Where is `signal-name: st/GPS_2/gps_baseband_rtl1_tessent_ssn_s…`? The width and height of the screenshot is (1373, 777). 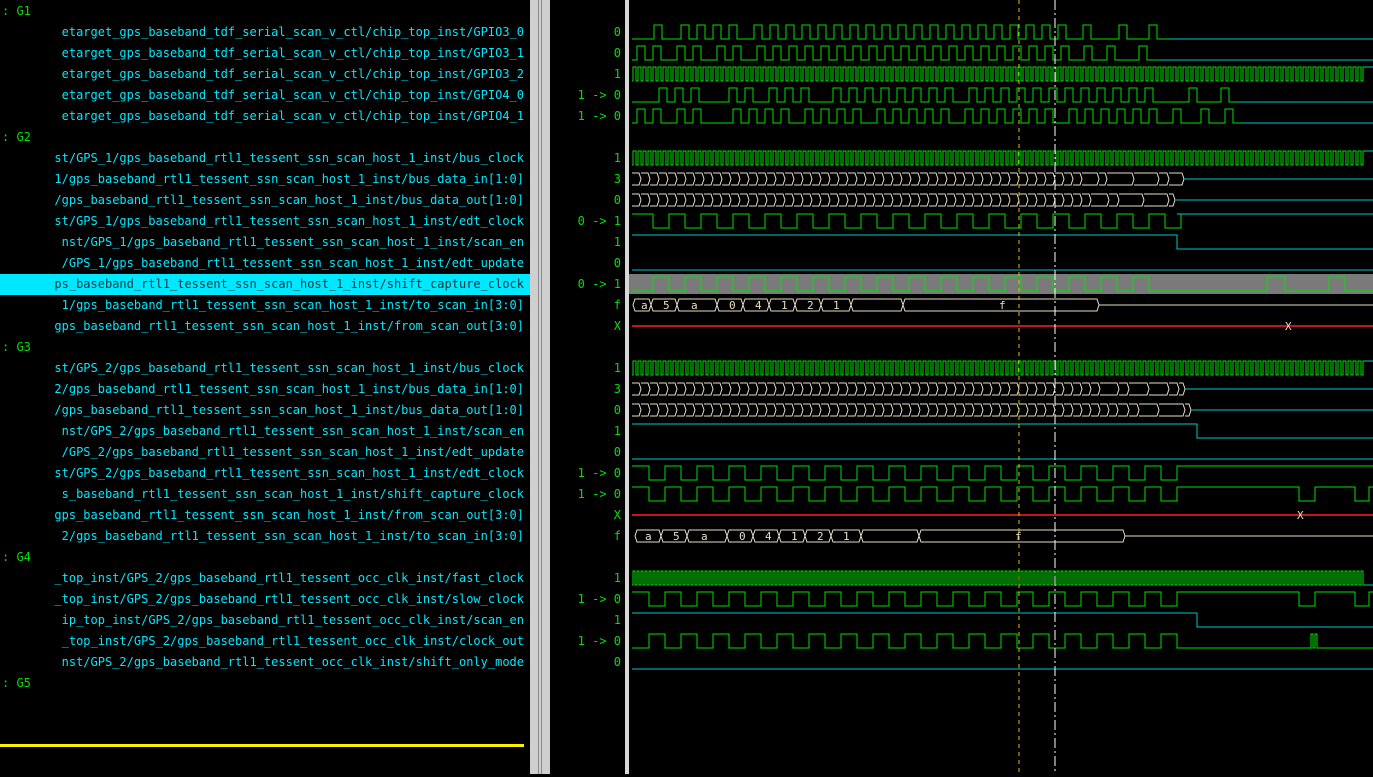 signal-name: st/GPS_2/gps_baseband_rtl1_tessent_ssn_s… is located at coordinates (289, 473).